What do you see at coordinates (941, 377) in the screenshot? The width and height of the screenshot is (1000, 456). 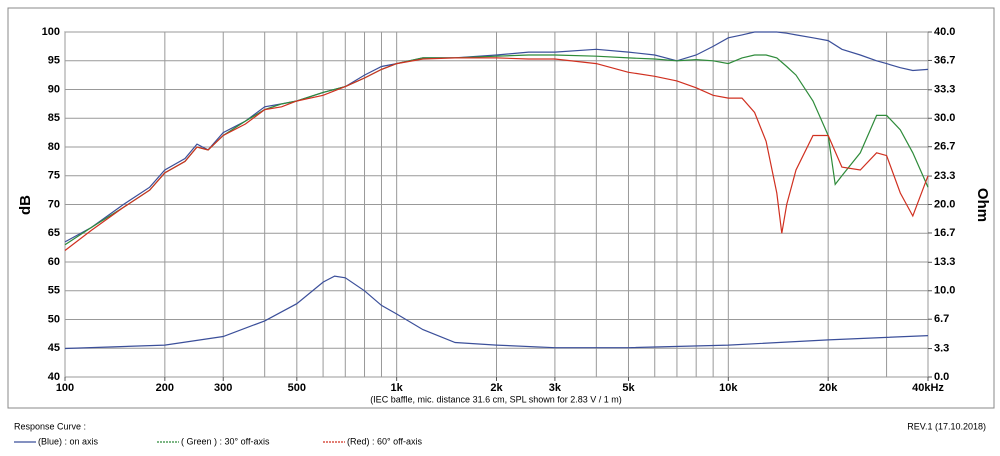 I see `y2-tick-label: 0.0` at bounding box center [941, 377].